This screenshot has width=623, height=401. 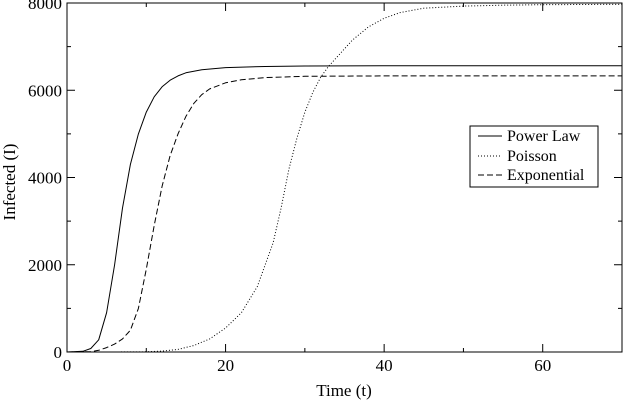 I want to click on legend-label-power-law: Power Law, so click(x=544, y=136).